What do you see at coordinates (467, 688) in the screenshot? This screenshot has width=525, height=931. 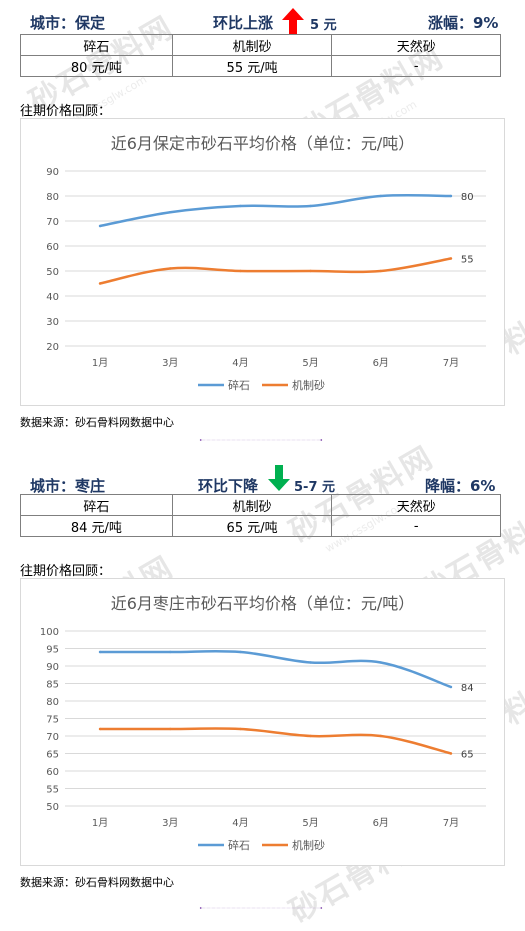 I see `data-label: 84` at bounding box center [467, 688].